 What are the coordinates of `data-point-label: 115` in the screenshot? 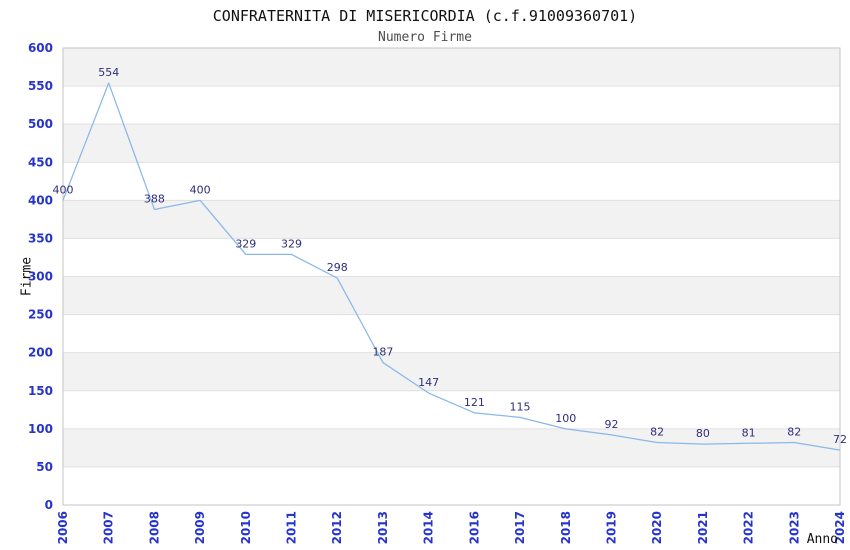 It's located at (520, 406).